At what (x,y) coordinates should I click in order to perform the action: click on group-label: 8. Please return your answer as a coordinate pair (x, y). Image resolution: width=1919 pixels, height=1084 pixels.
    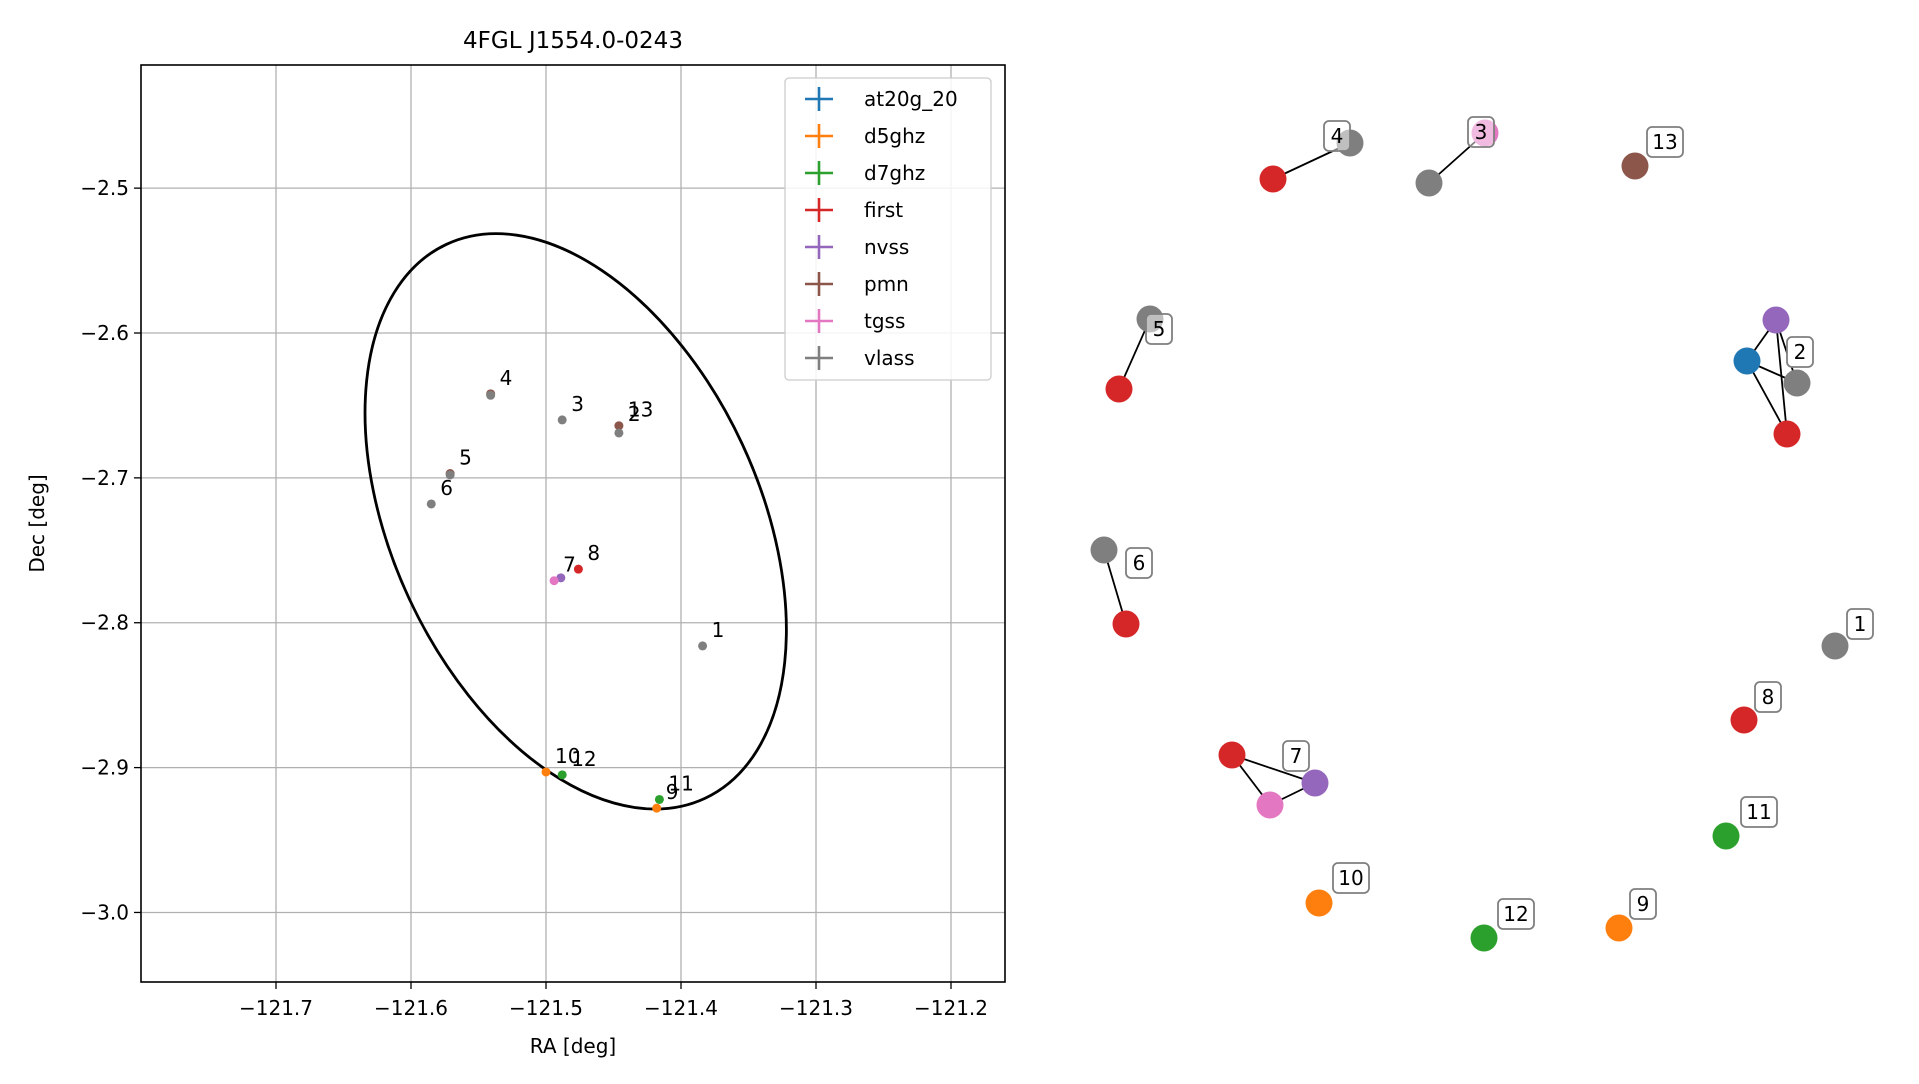
    Looking at the image, I should click on (1768, 697).